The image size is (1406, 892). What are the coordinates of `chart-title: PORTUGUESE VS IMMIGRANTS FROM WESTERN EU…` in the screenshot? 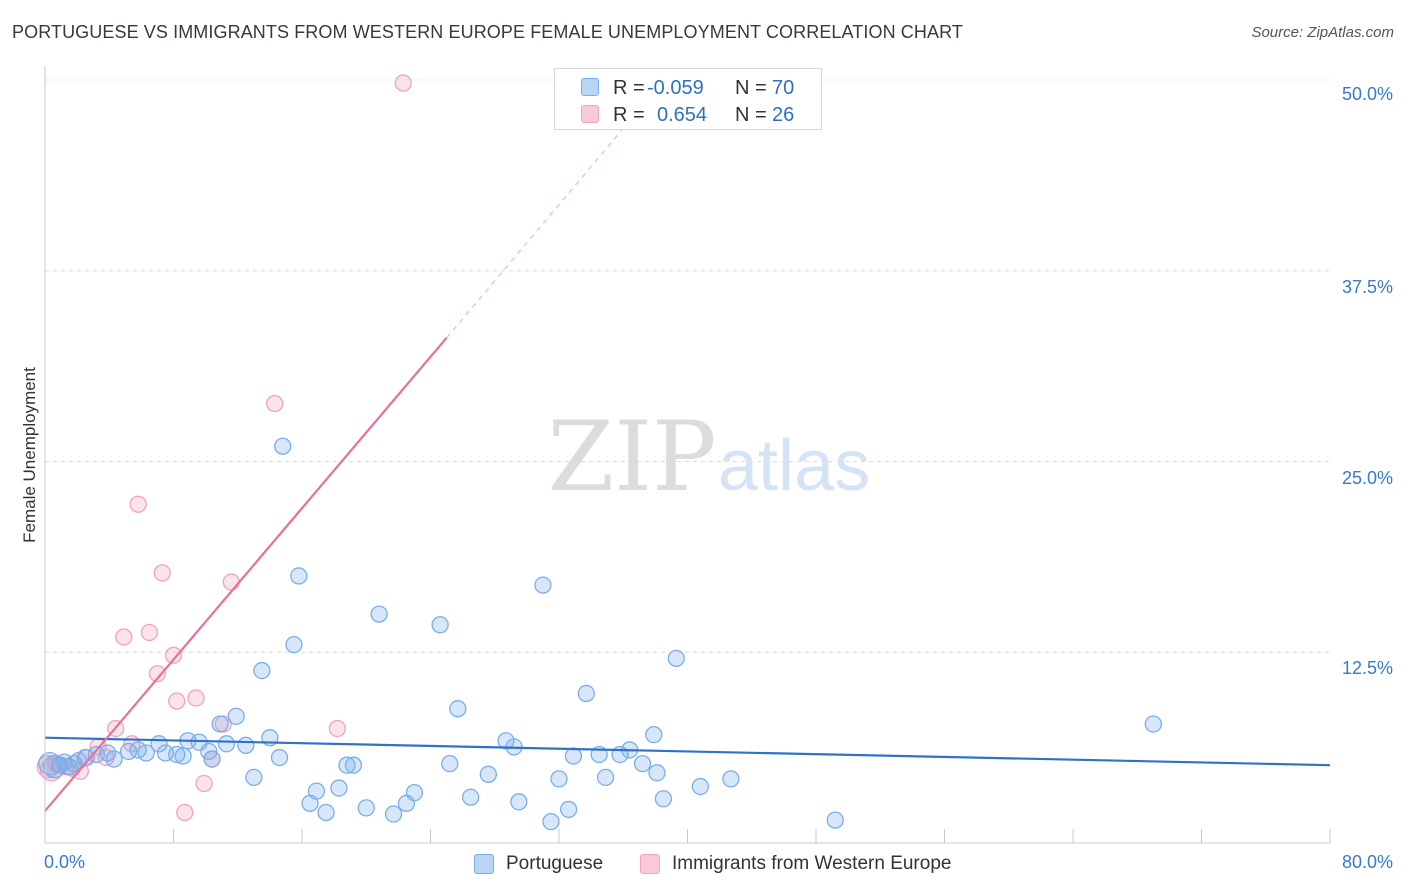 It's located at (487, 32).